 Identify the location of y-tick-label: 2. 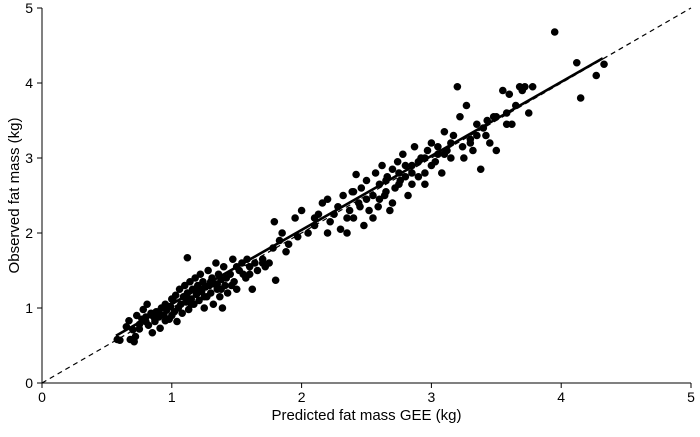
(29, 233).